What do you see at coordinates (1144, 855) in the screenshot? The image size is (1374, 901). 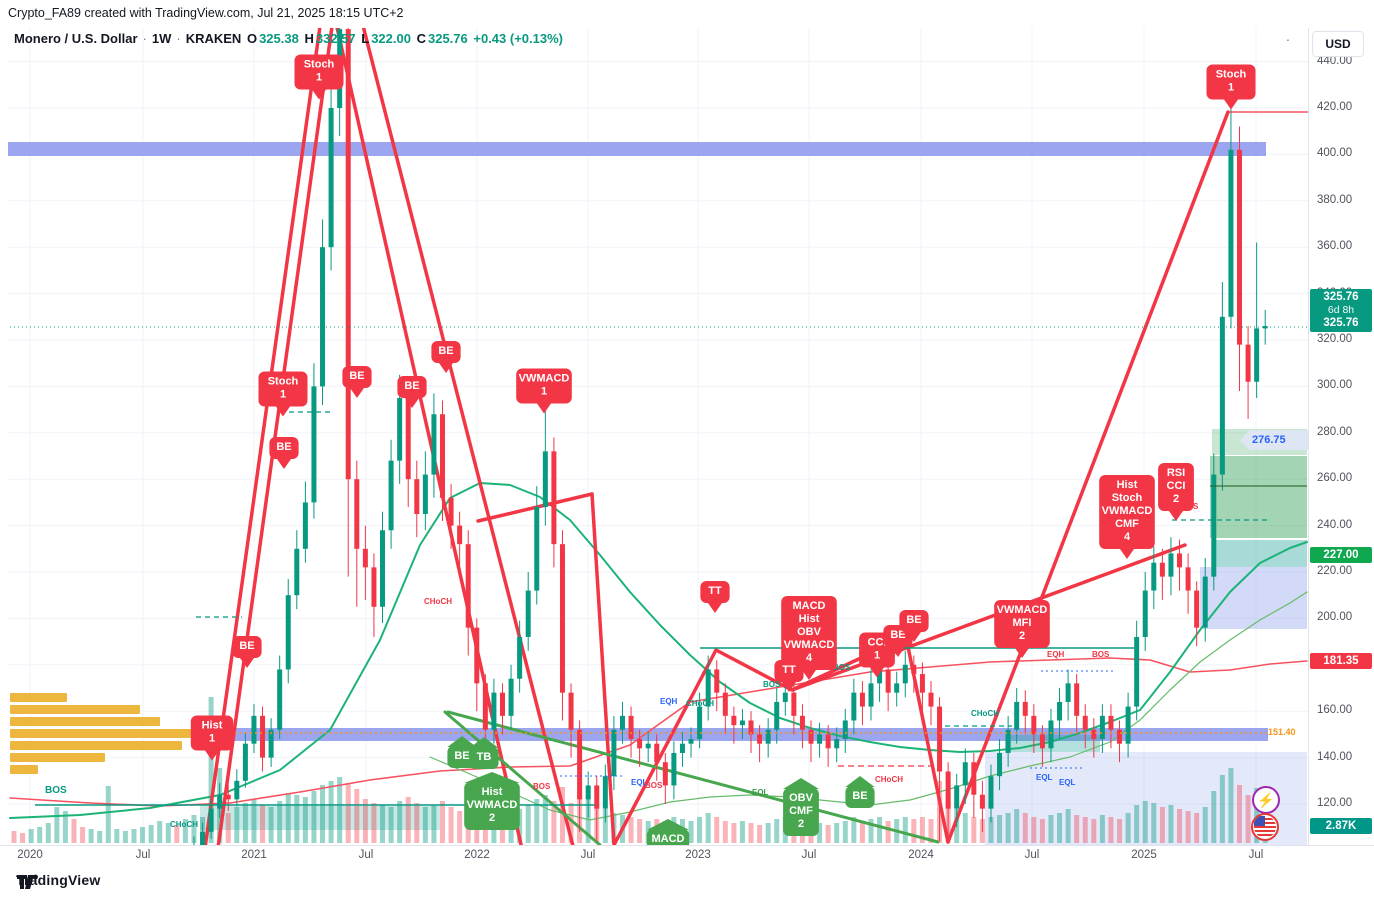 I see `time-tick: 2025` at bounding box center [1144, 855].